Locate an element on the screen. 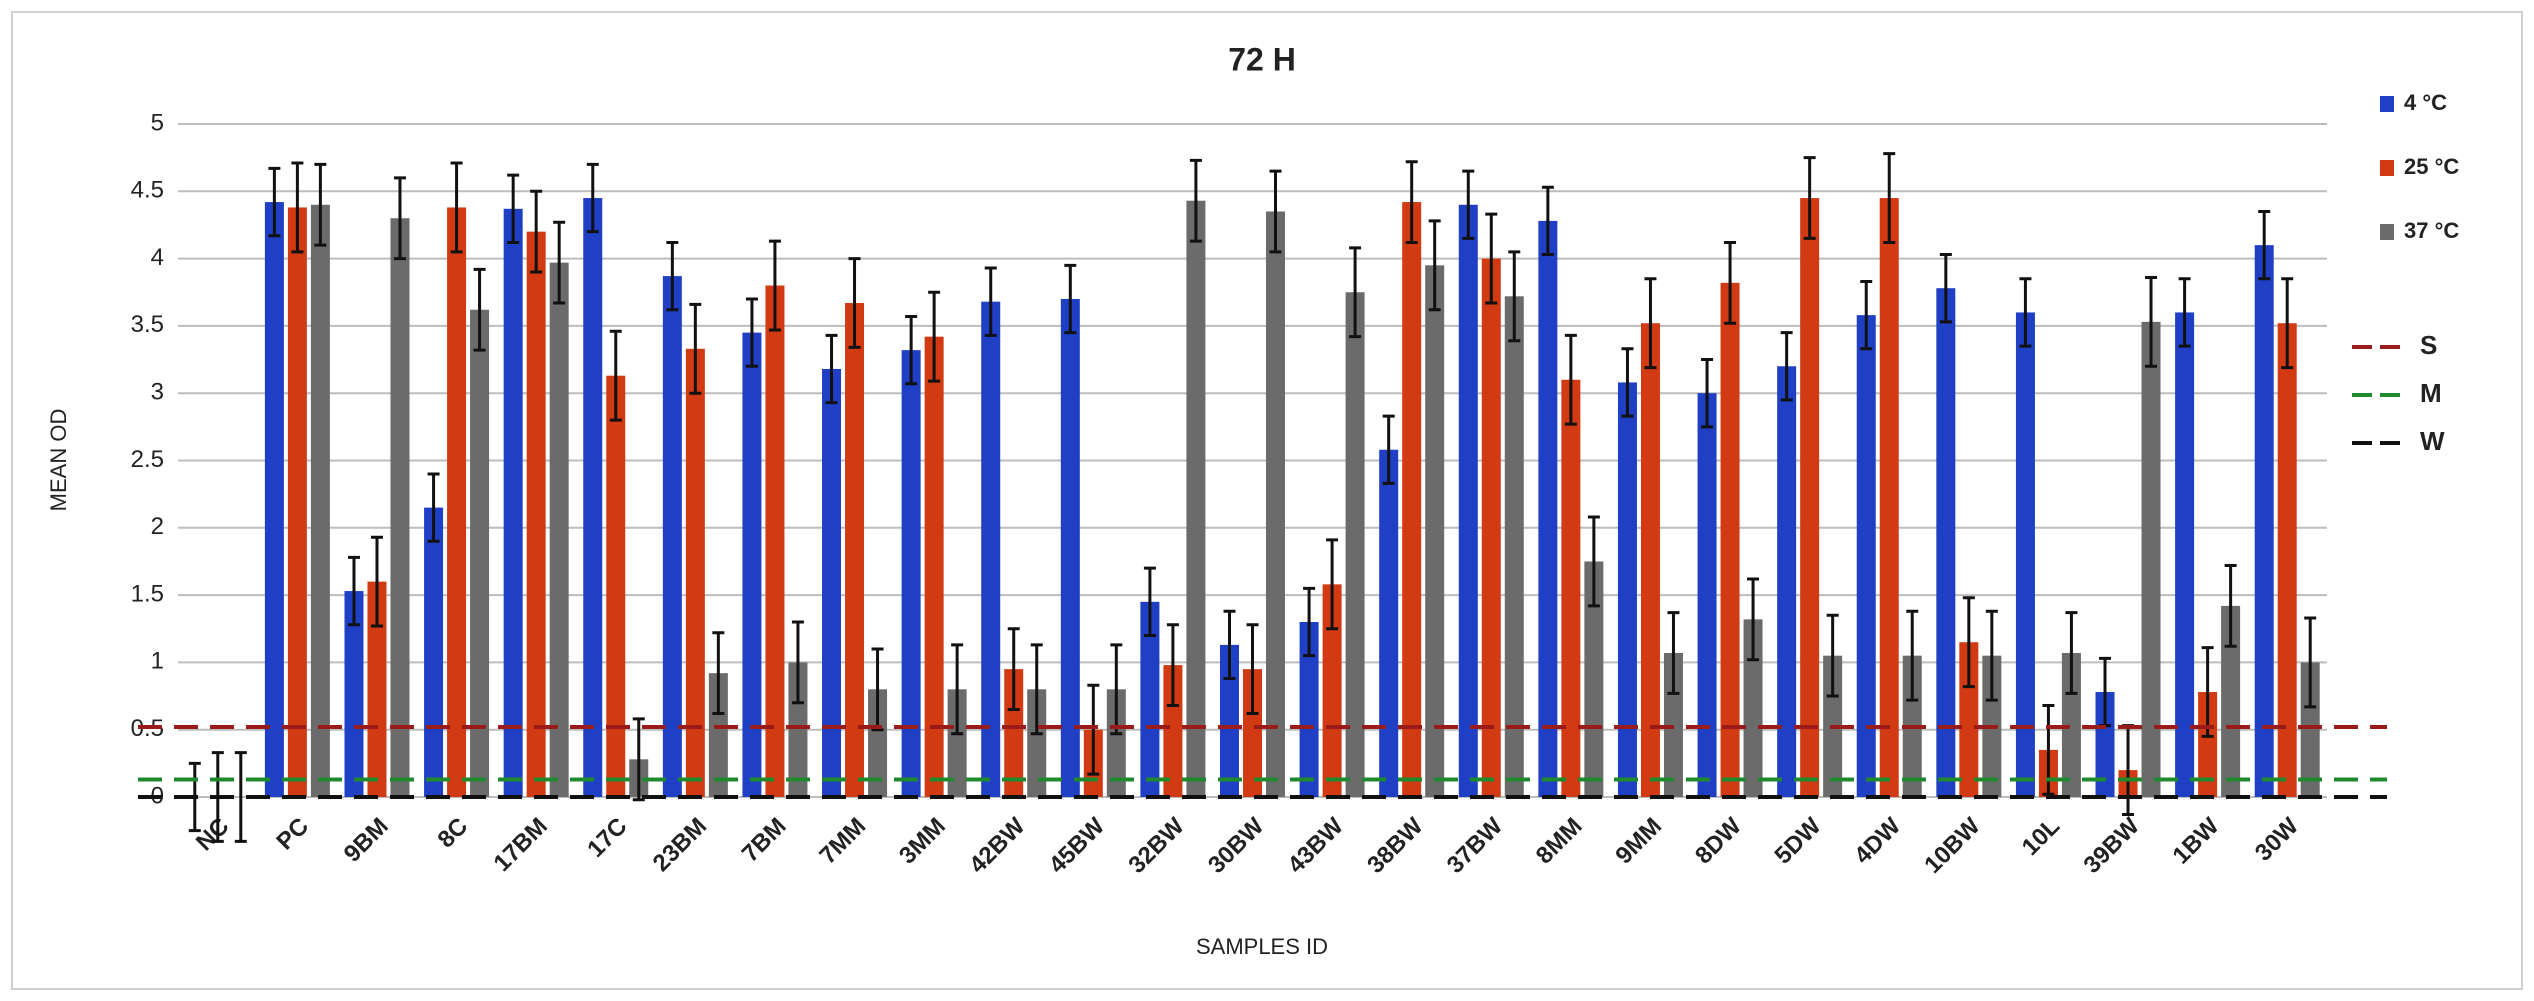  y-axis-label: MEAN OD is located at coordinates (58, 460).